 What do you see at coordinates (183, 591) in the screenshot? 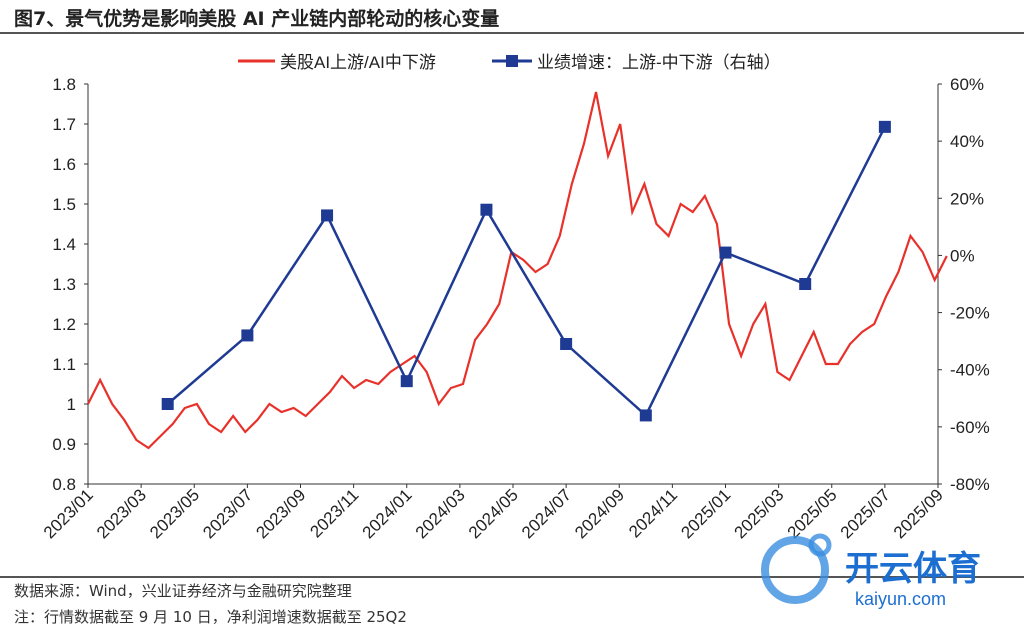
I see `source-note: 数据来源：Wind，兴业证券经济与金融研究院整理` at bounding box center [183, 591].